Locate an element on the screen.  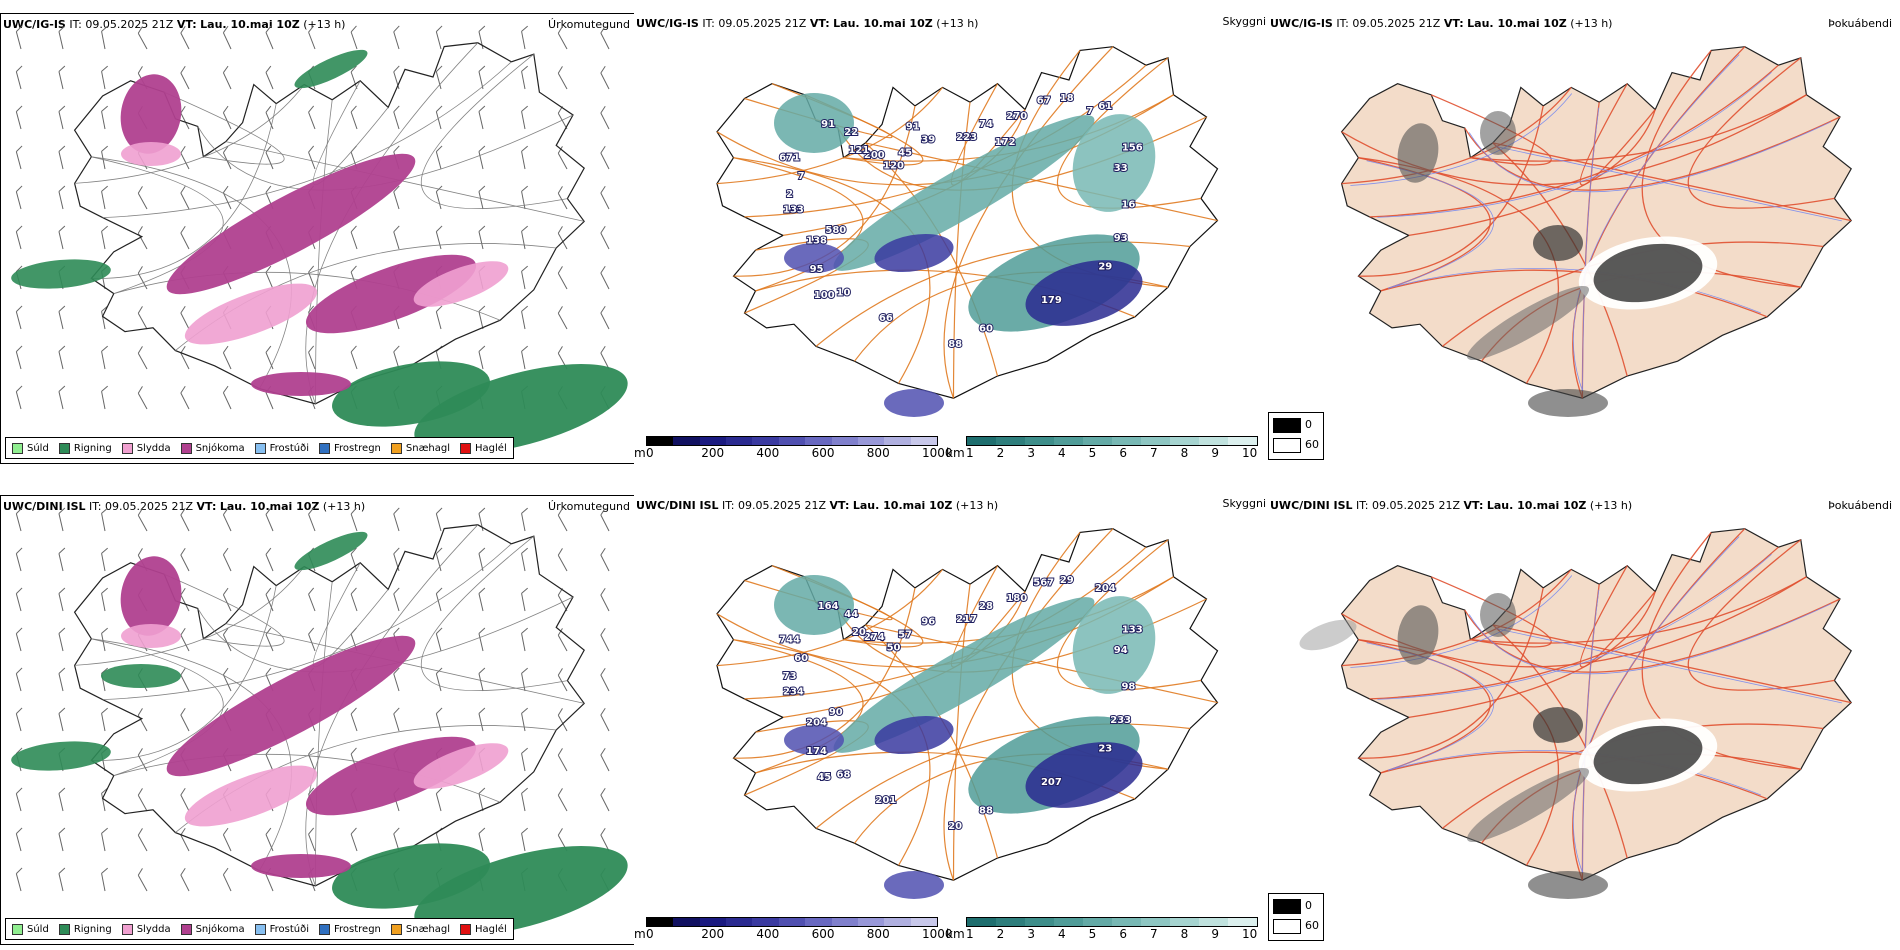
ceiling-value-label: 88 is located at coordinates (986, 811).